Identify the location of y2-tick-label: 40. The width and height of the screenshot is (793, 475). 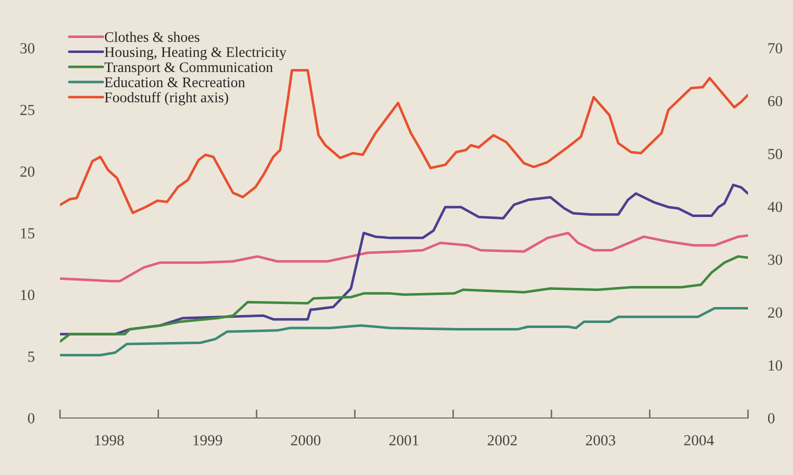
(775, 207).